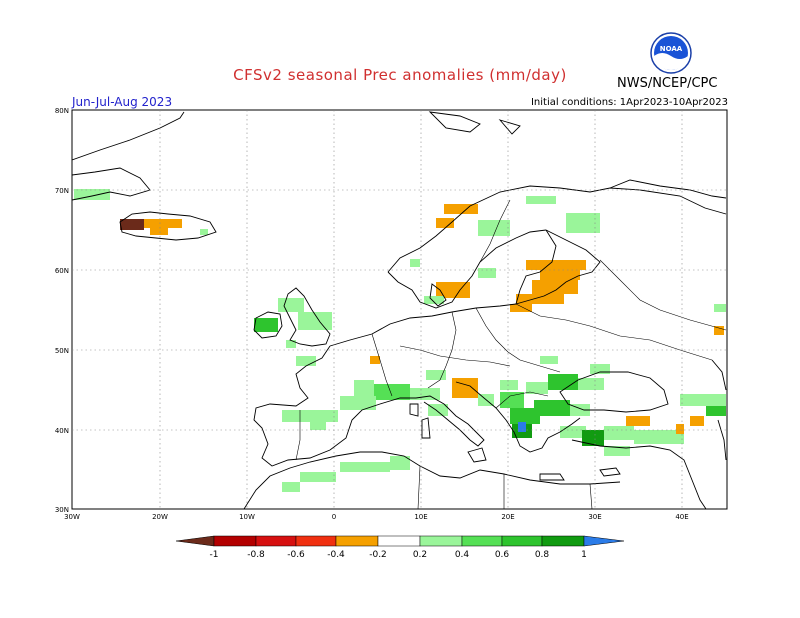  Describe the element at coordinates (671, 49) in the screenshot. I see `svg-text: NOAA` at that location.